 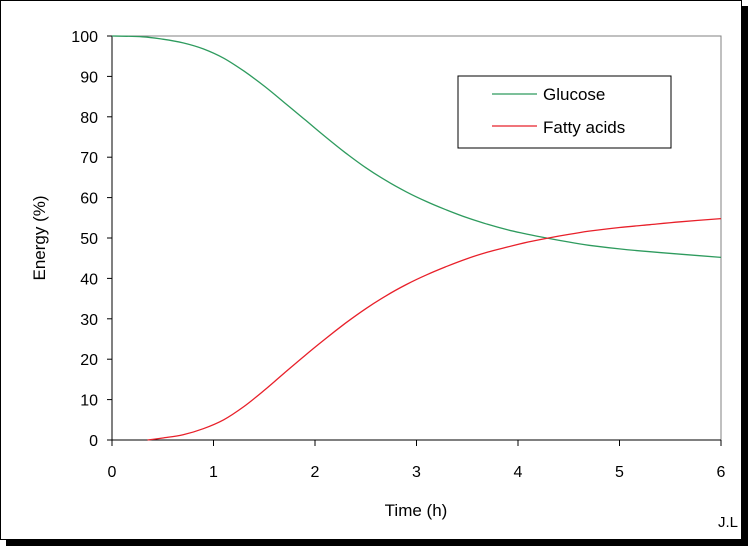 I want to click on x-tick-label: 0, so click(x=112, y=472).